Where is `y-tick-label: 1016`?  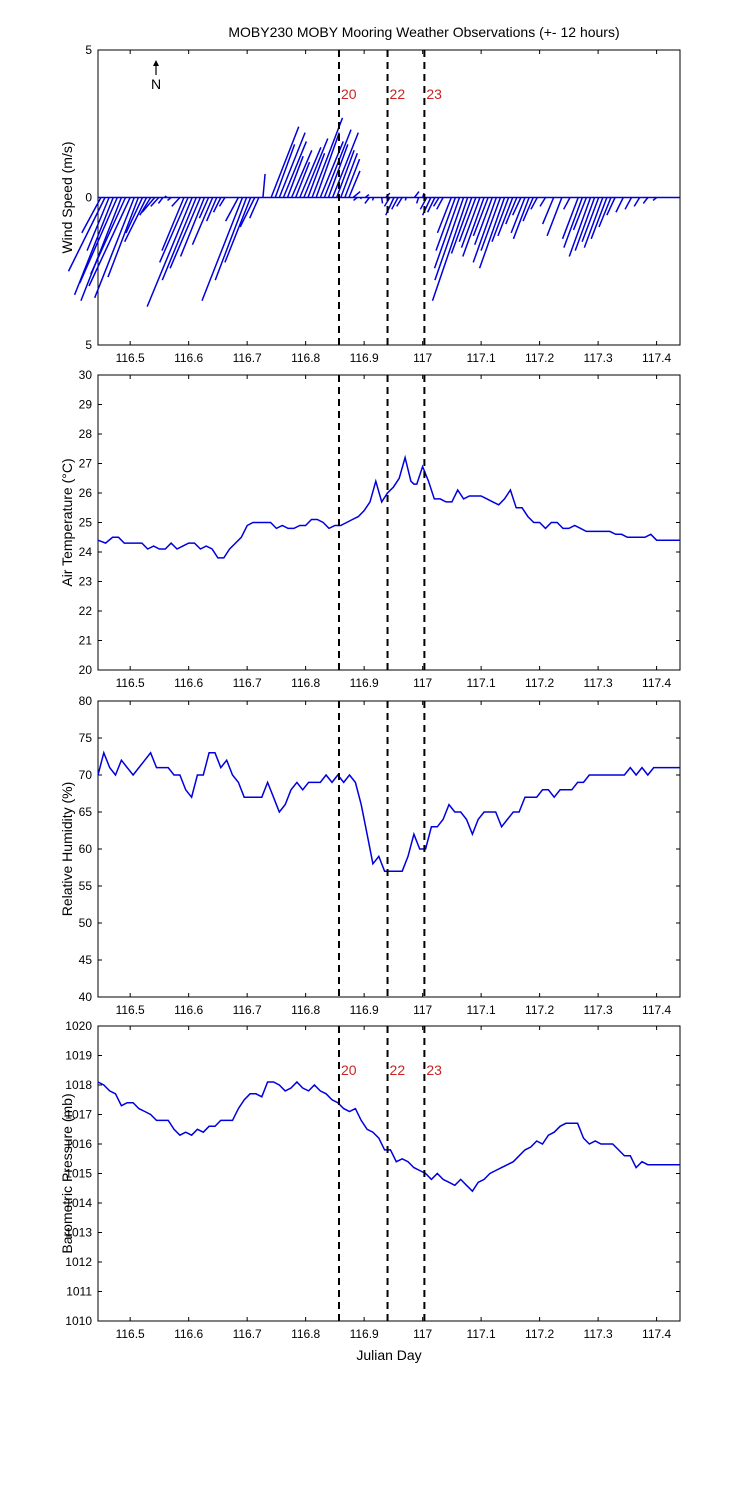
y-tick-label: 1016 is located at coordinates (78, 1144).